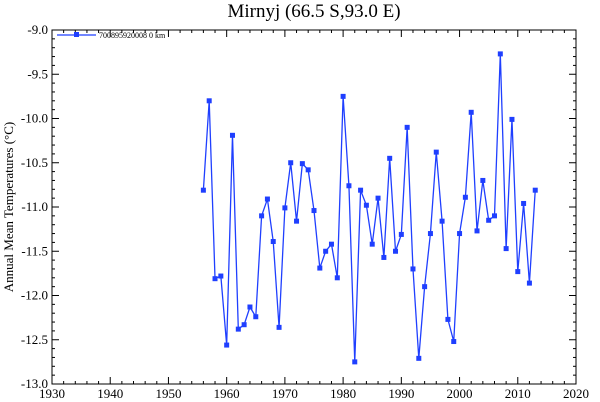  I want to click on y-tick-label: -11.0, so click(34, 206).